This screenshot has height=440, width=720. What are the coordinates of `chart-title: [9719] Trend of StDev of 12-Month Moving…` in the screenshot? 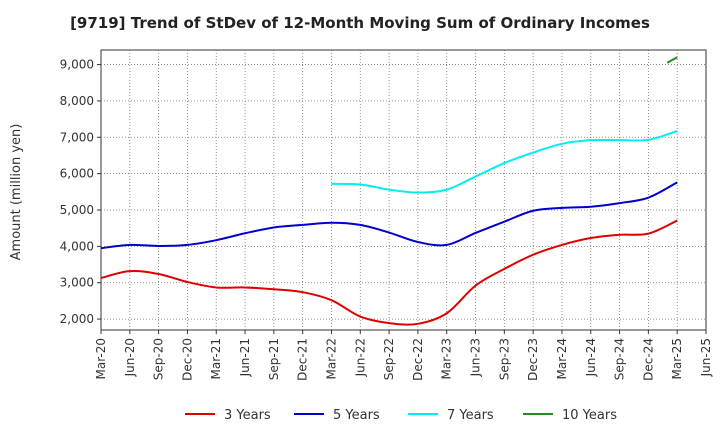 It's located at (360, 23).